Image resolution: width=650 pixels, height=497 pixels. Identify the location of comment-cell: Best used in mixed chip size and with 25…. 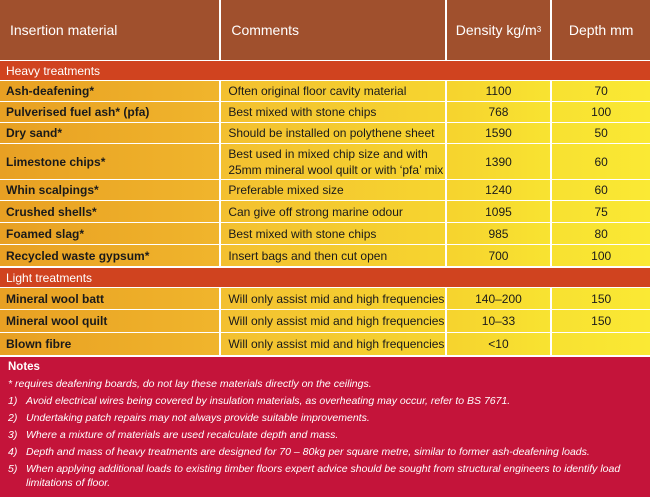
(333, 161).